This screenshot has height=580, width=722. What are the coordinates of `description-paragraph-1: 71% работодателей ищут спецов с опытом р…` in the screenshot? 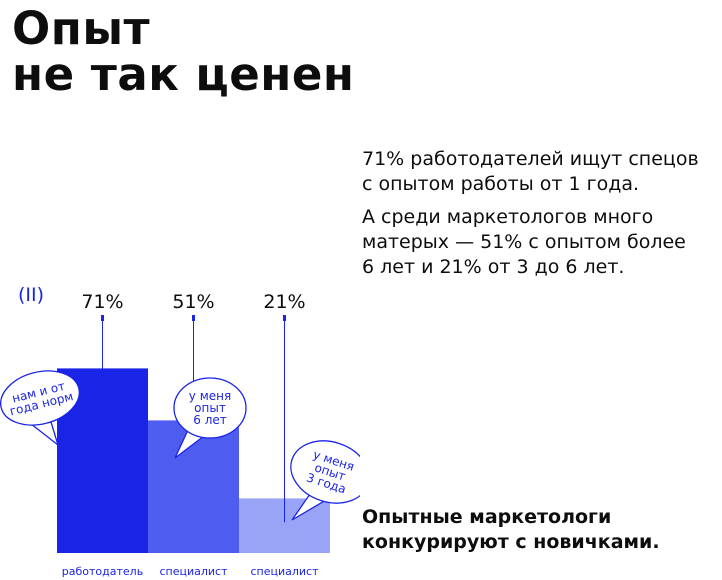 It's located at (530, 172).